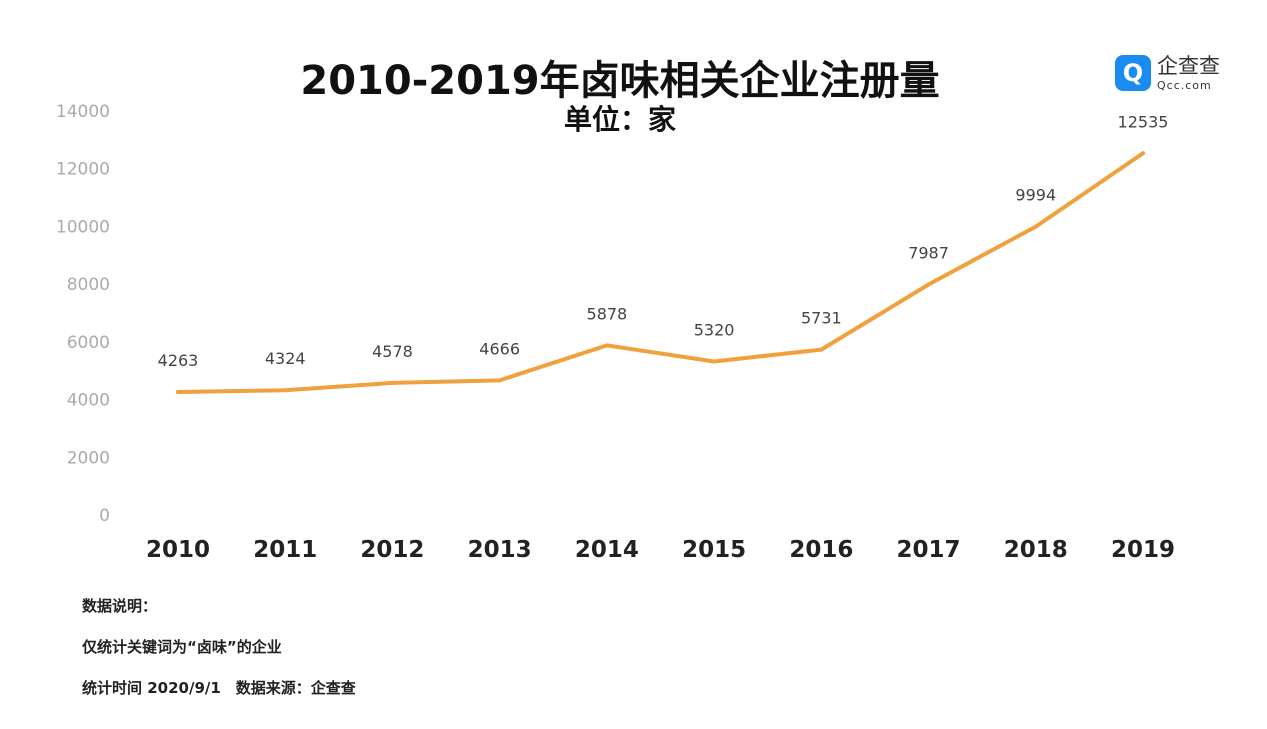  I want to click on notes-line1: 仅统计关键词为“卤味”的企业, so click(182, 647).